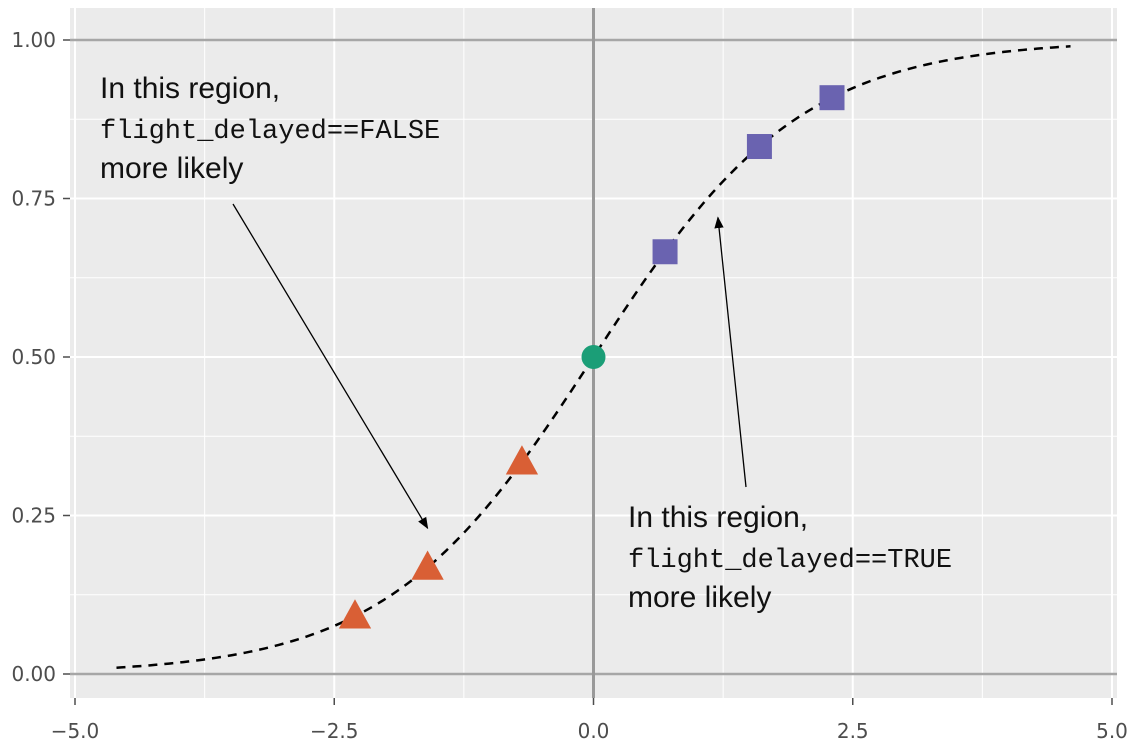 Image resolution: width=1132 pixels, height=748 pixels. What do you see at coordinates (33, 516) in the screenshot?
I see `y-tick-label: 0.25` at bounding box center [33, 516].